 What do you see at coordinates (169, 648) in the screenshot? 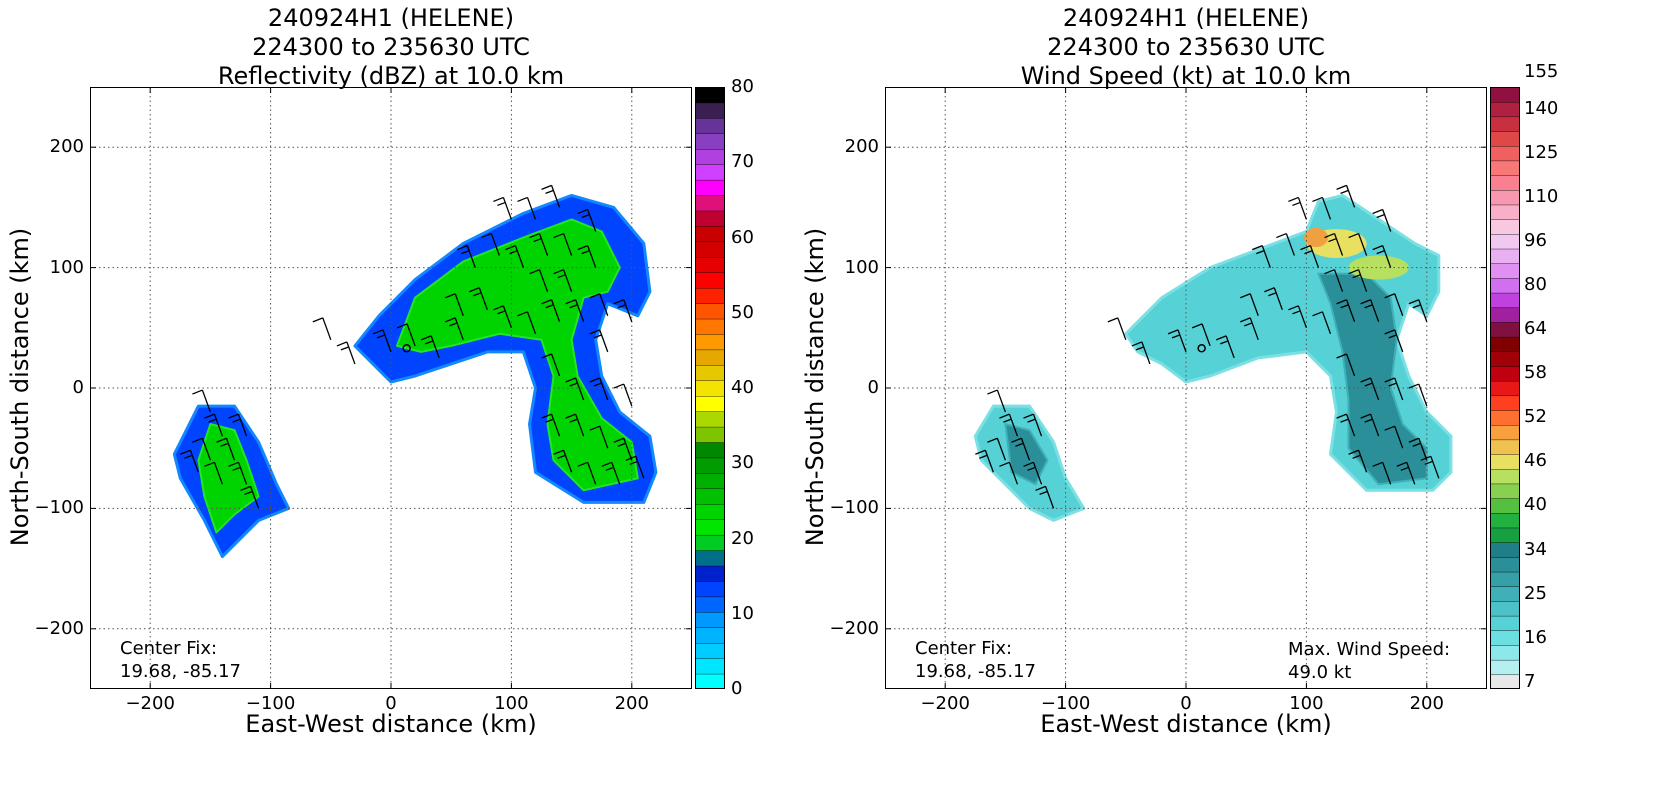
I see `center-fix-label: Center Fix:` at bounding box center [169, 648].